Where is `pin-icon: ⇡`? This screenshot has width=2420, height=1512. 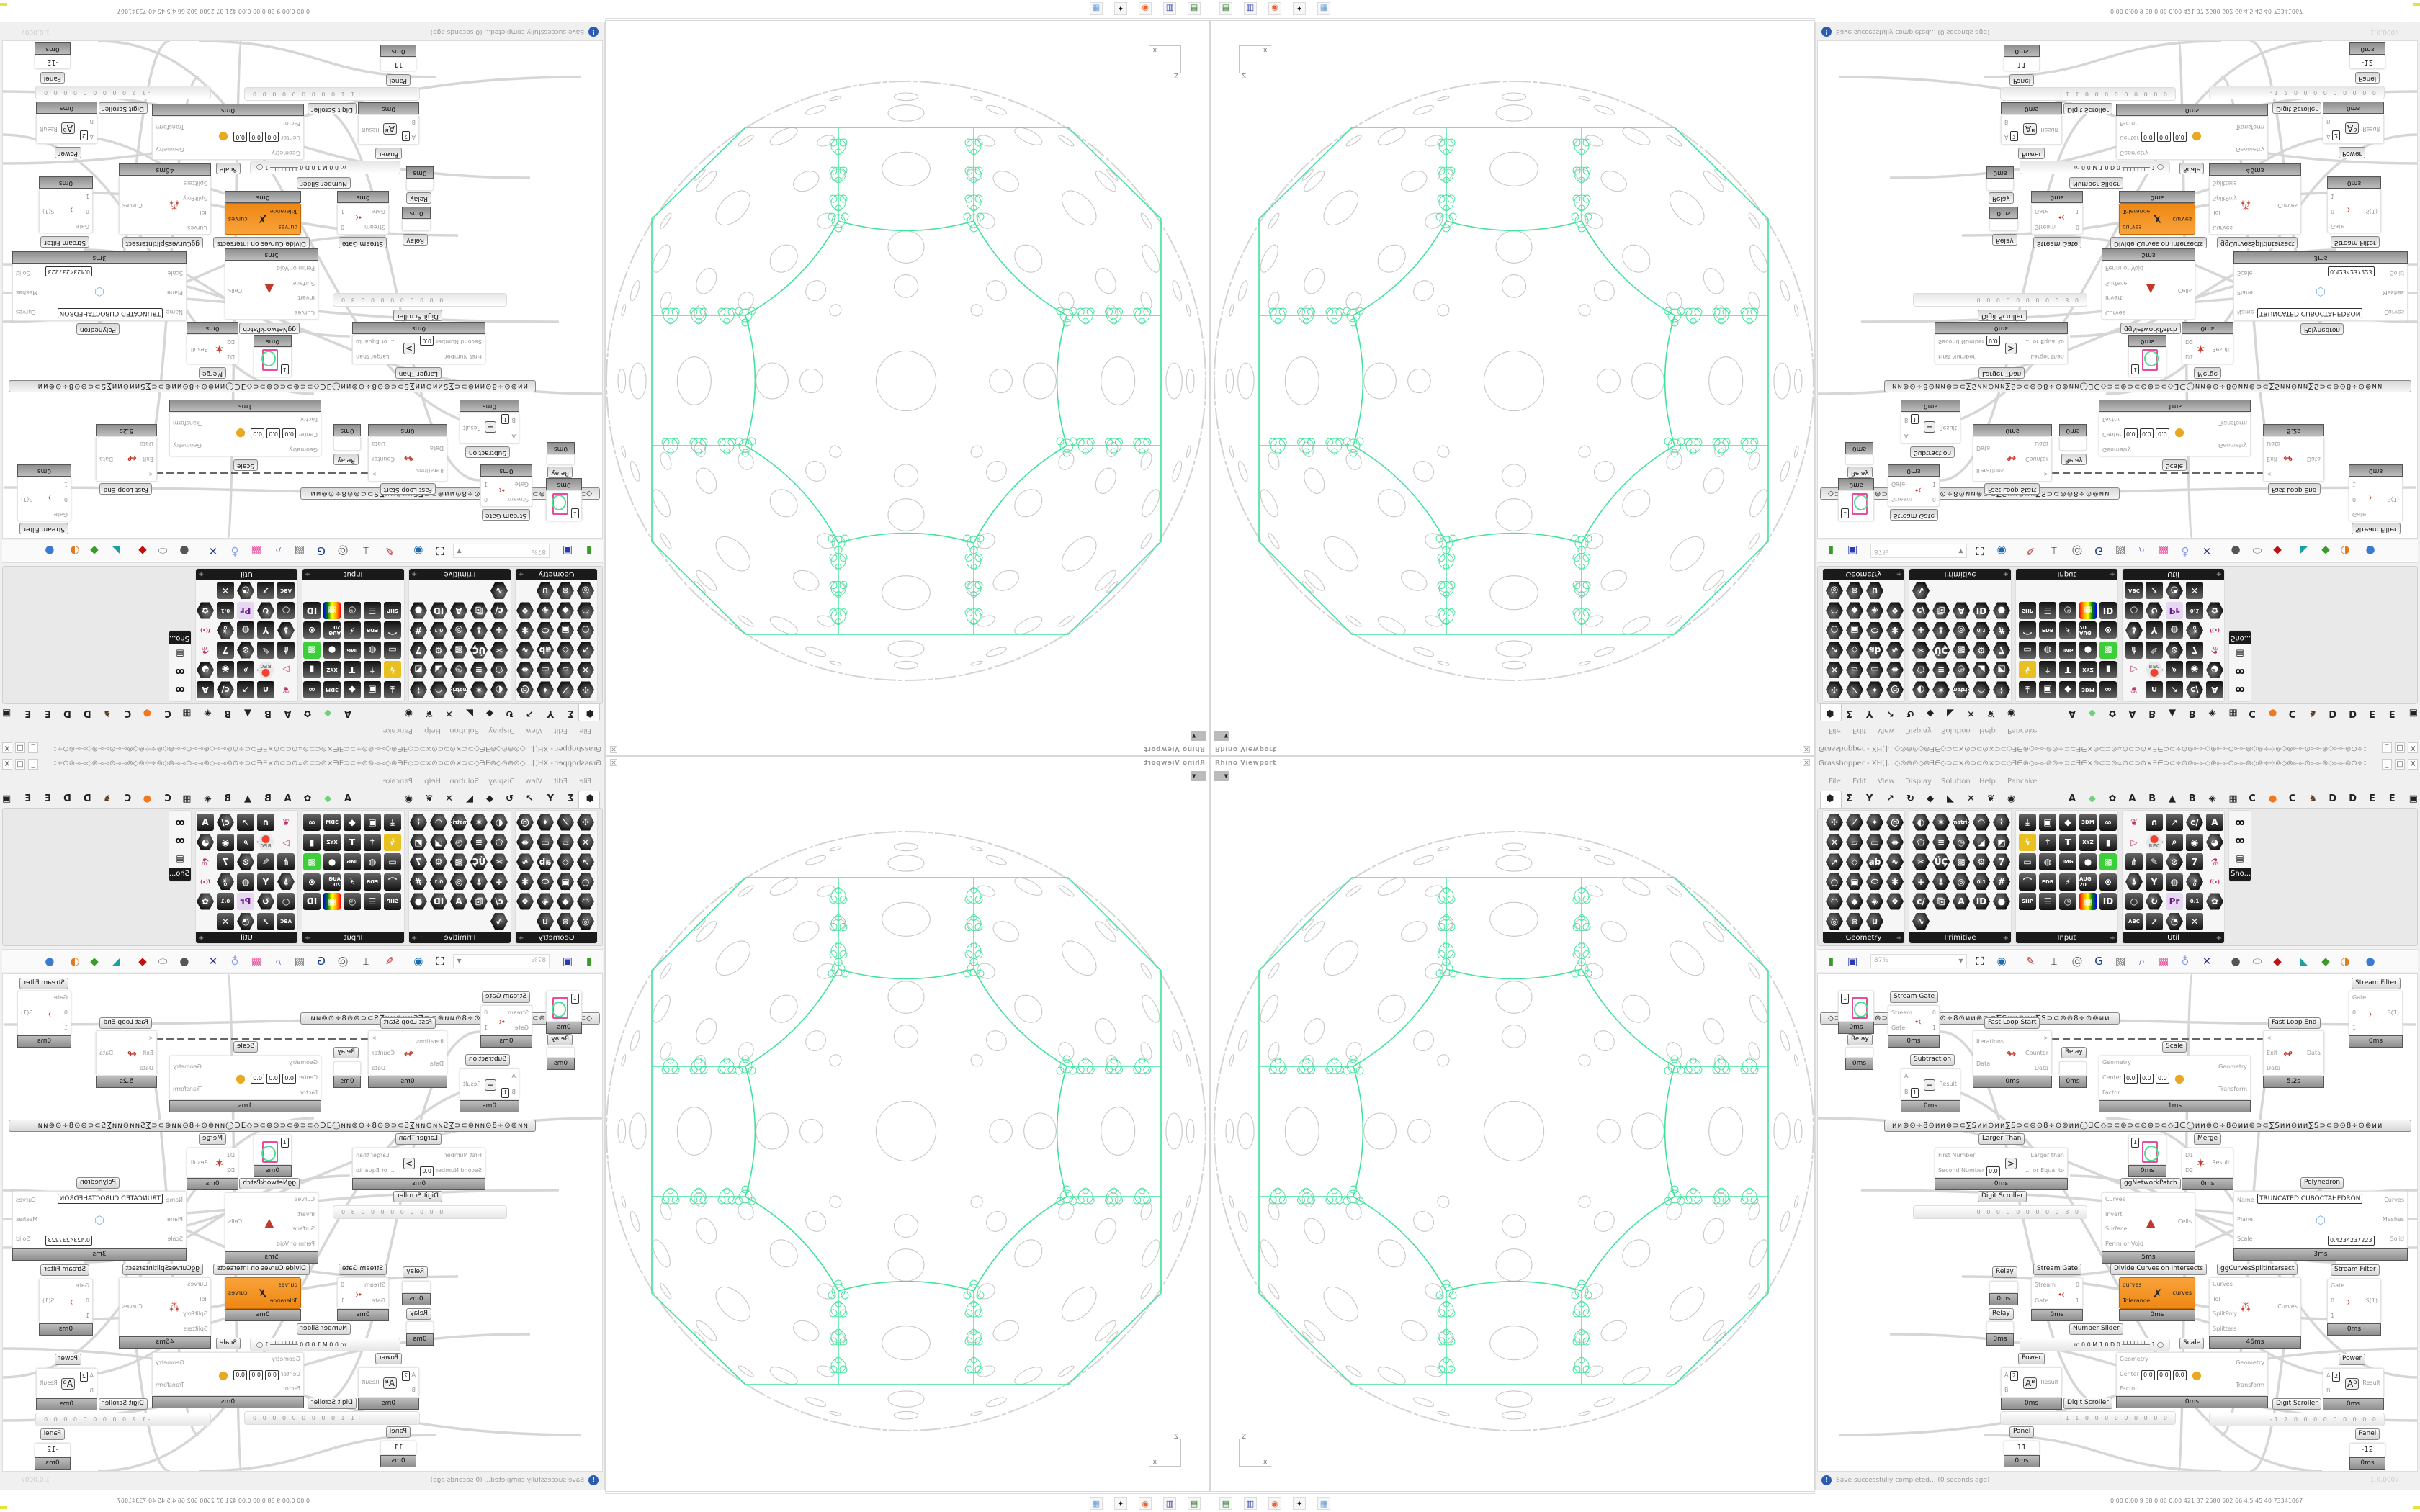
pin-icon: ⇡ is located at coordinates (2047, 842).